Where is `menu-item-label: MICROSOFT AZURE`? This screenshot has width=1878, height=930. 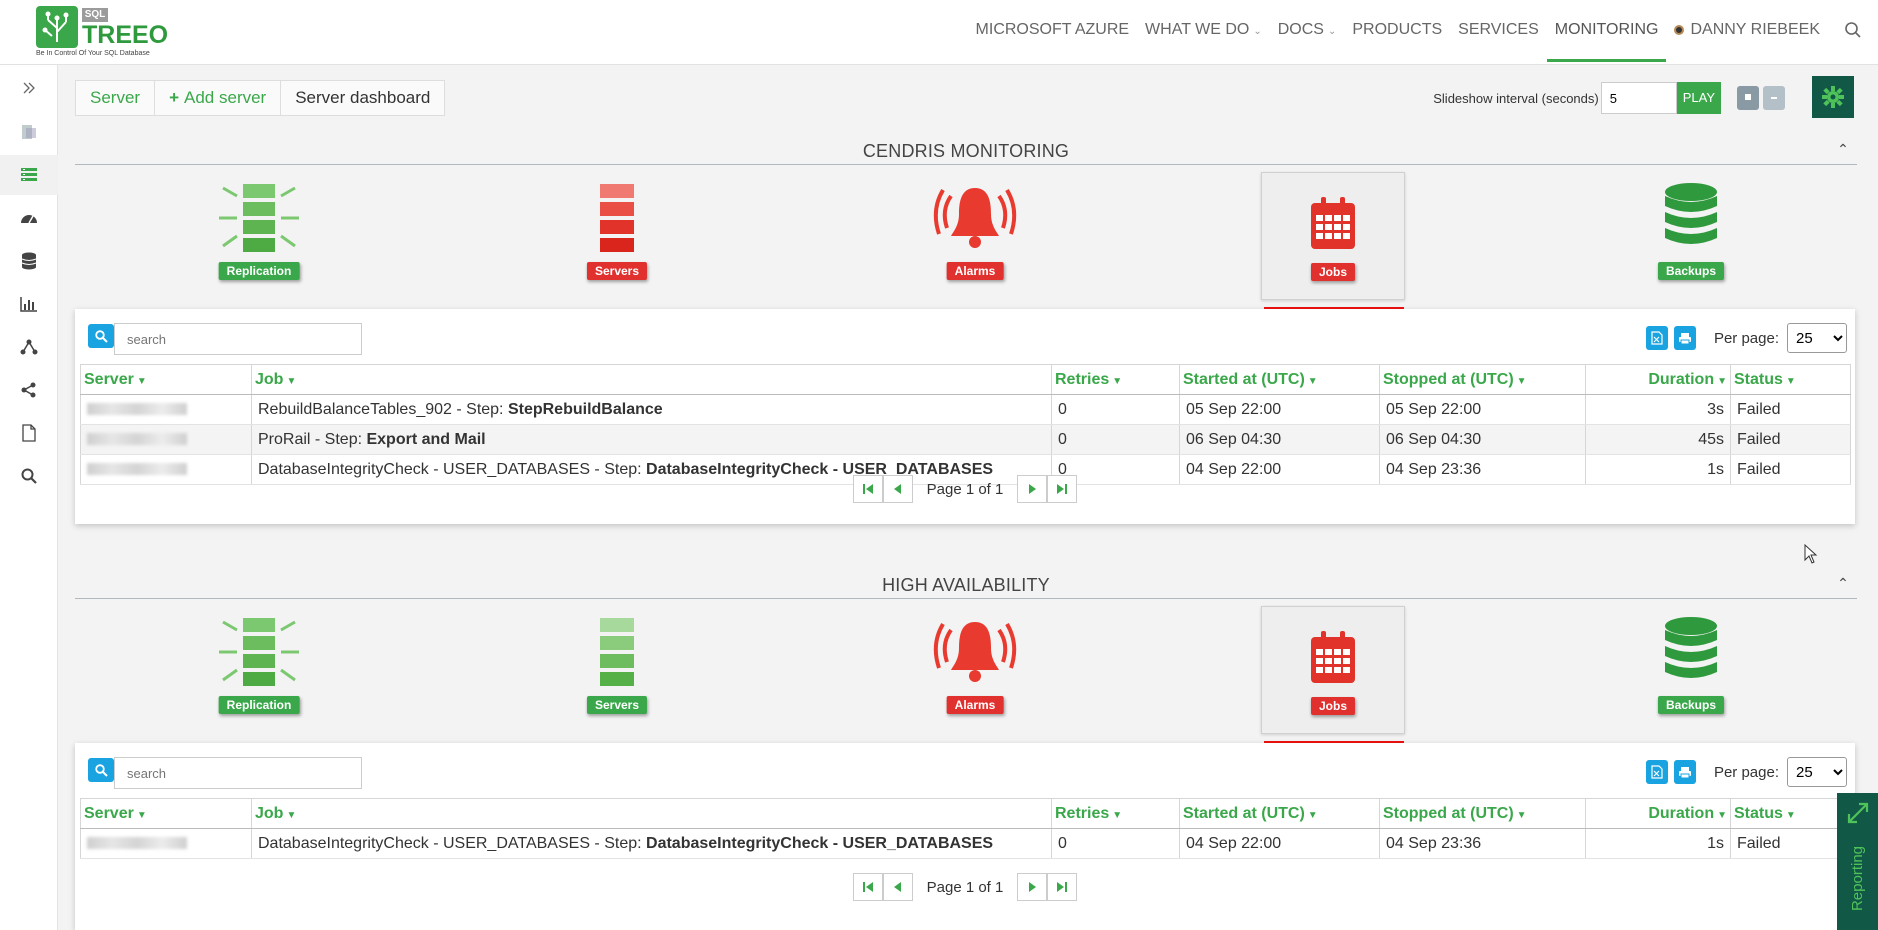
menu-item-label: MICROSOFT AZURE is located at coordinates (1052, 29).